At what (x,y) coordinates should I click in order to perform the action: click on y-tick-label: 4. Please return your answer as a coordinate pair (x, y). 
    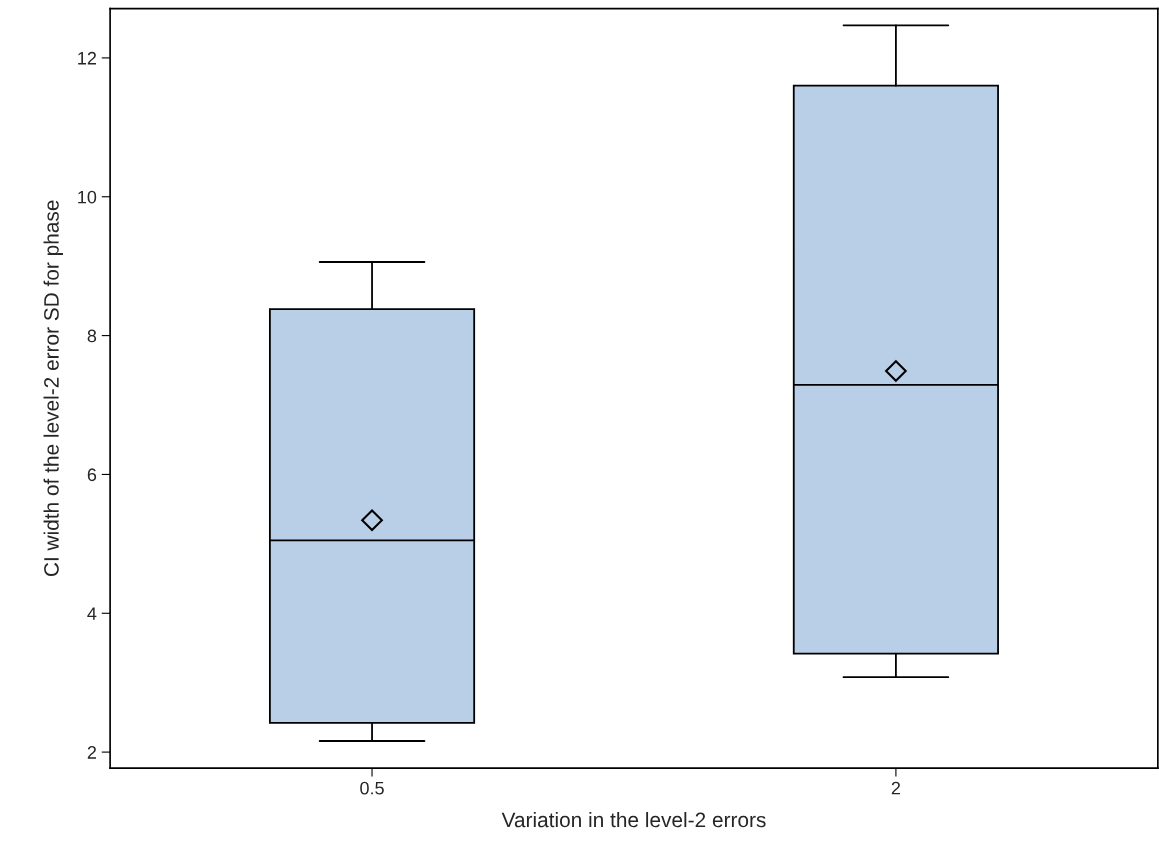
    Looking at the image, I should click on (92, 613).